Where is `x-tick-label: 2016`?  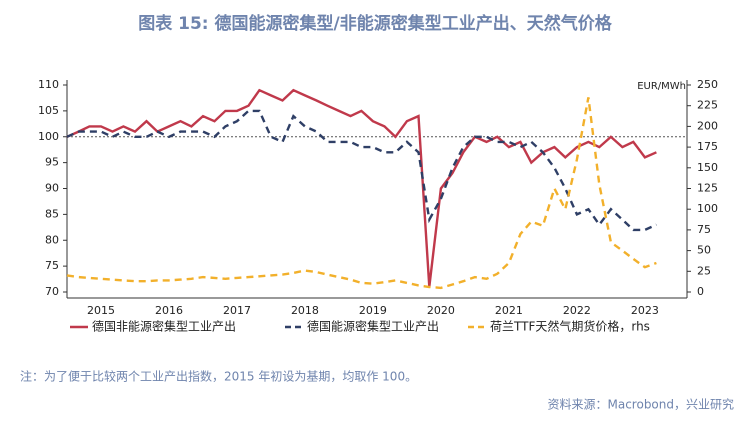 x-tick-label: 2016 is located at coordinates (169, 310).